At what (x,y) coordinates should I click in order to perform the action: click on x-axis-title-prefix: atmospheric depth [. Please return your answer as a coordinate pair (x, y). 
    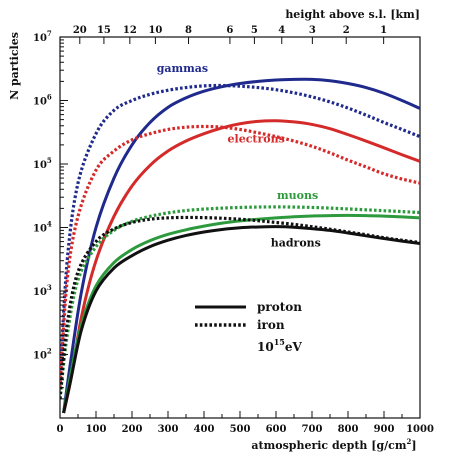
    Looking at the image, I should click on (313, 445).